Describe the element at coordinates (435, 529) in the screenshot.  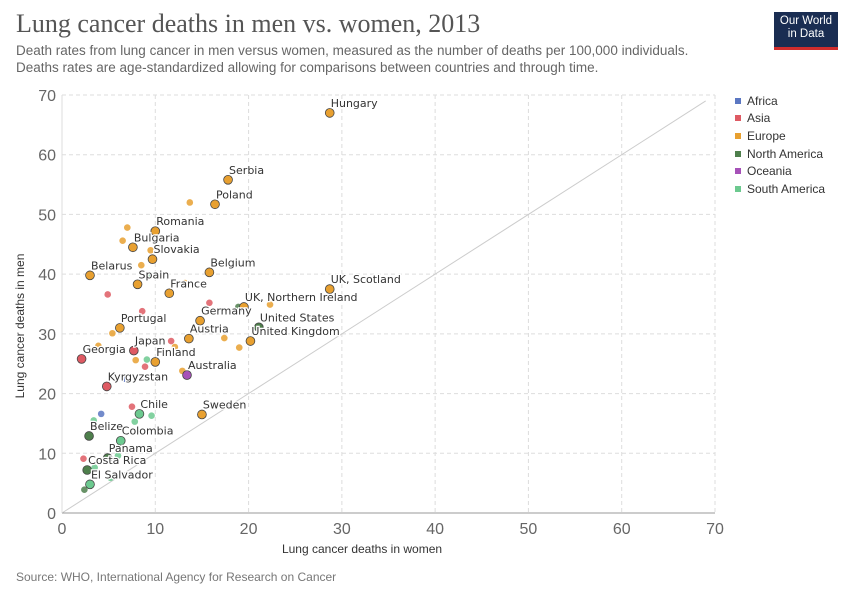
I see `x-tick-label: 40` at that location.